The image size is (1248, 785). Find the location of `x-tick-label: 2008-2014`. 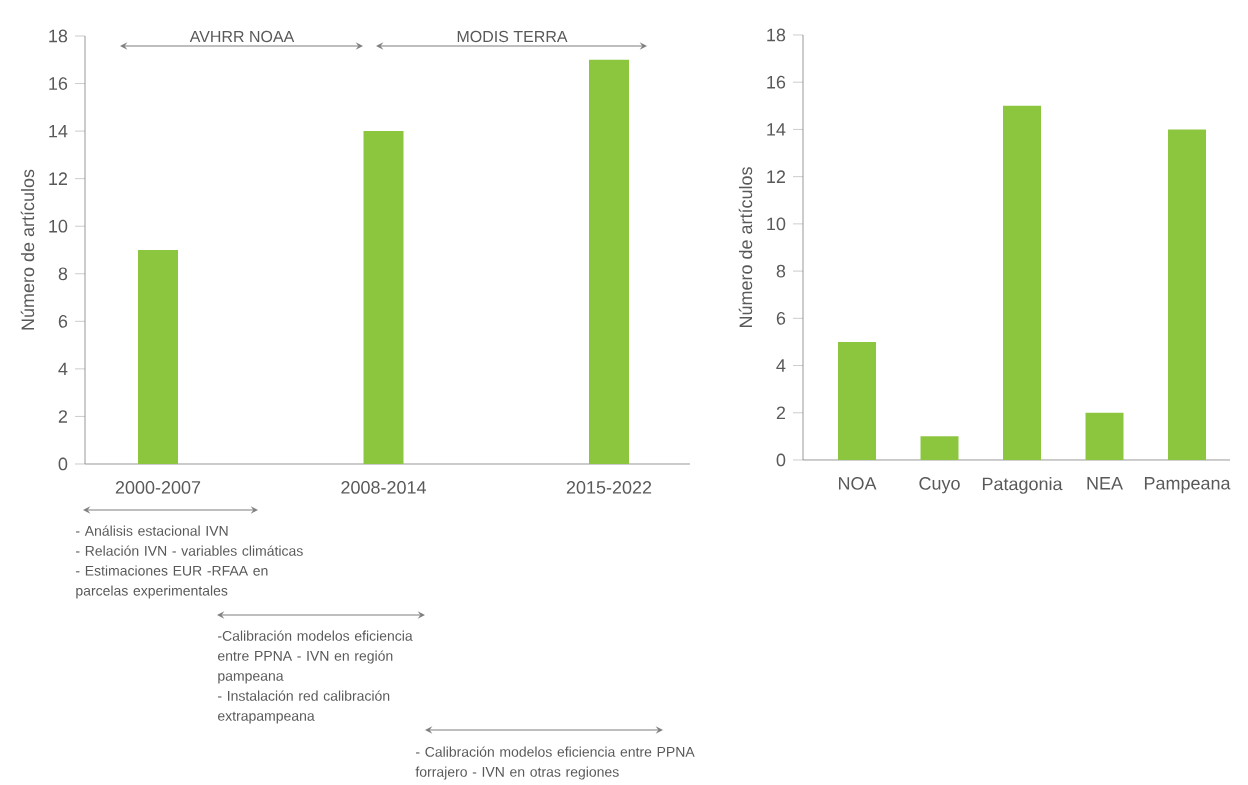

x-tick-label: 2008-2014 is located at coordinates (383, 487).